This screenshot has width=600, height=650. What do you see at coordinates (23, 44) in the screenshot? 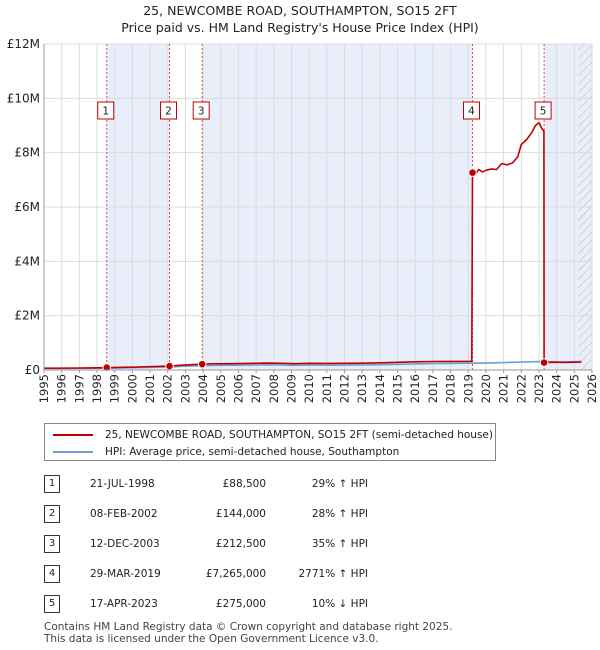
I see `y-tick-label: £12M` at bounding box center [23, 44].